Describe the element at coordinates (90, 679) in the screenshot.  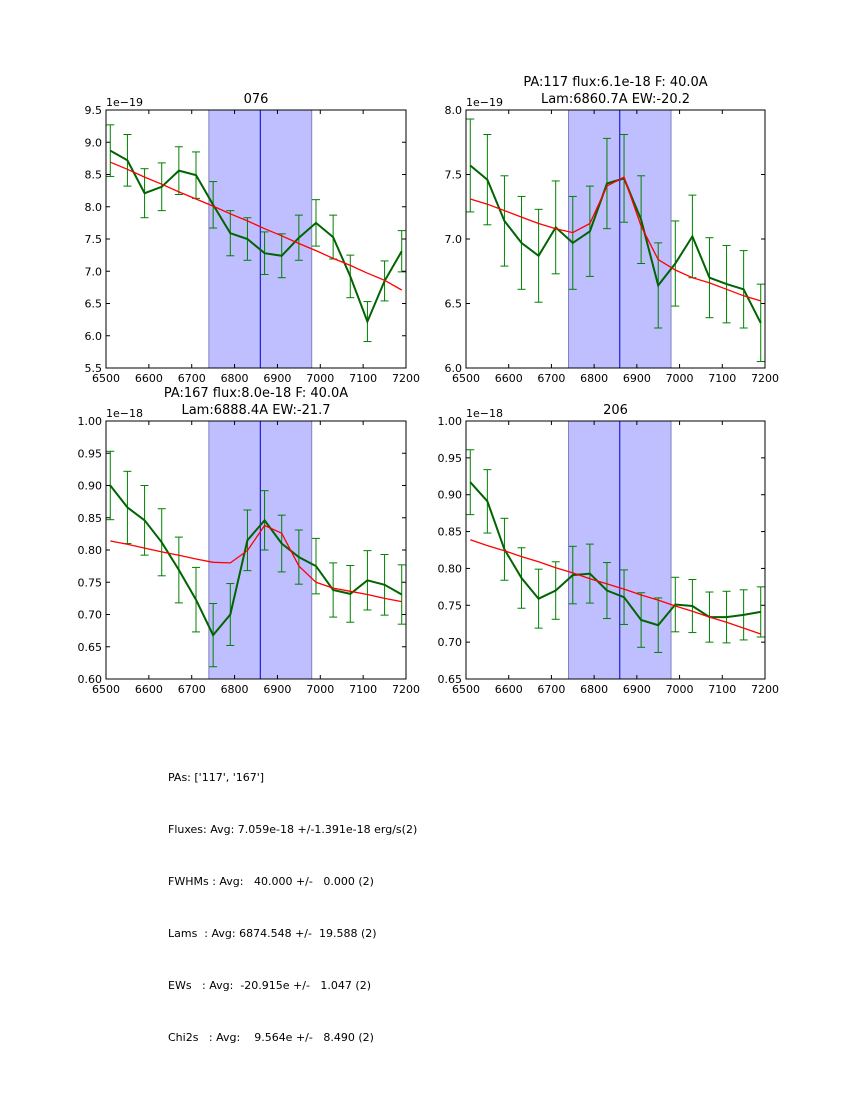
I see `y-tick-label: 0.60` at that location.